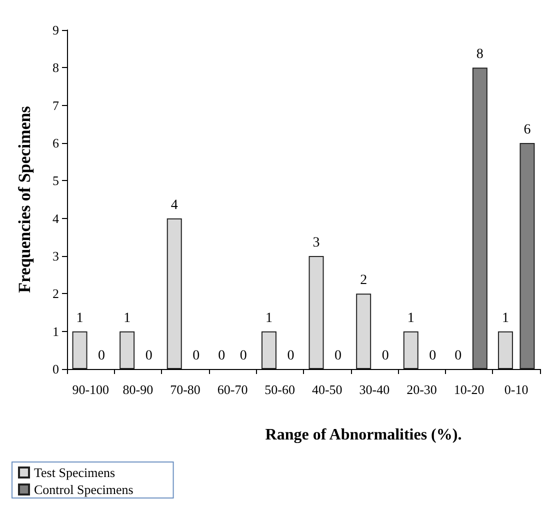  I want to click on y-tick-label: 9, so click(55, 30).